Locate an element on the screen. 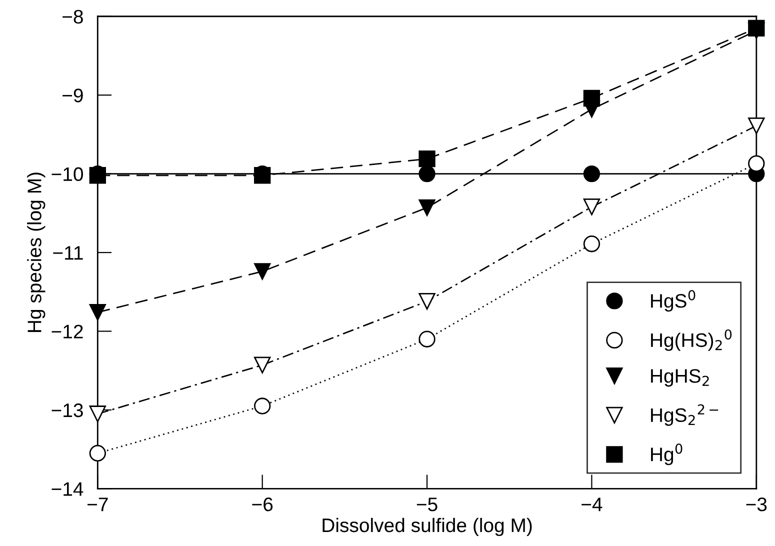  x-tick-label: −4 is located at coordinates (592, 505).